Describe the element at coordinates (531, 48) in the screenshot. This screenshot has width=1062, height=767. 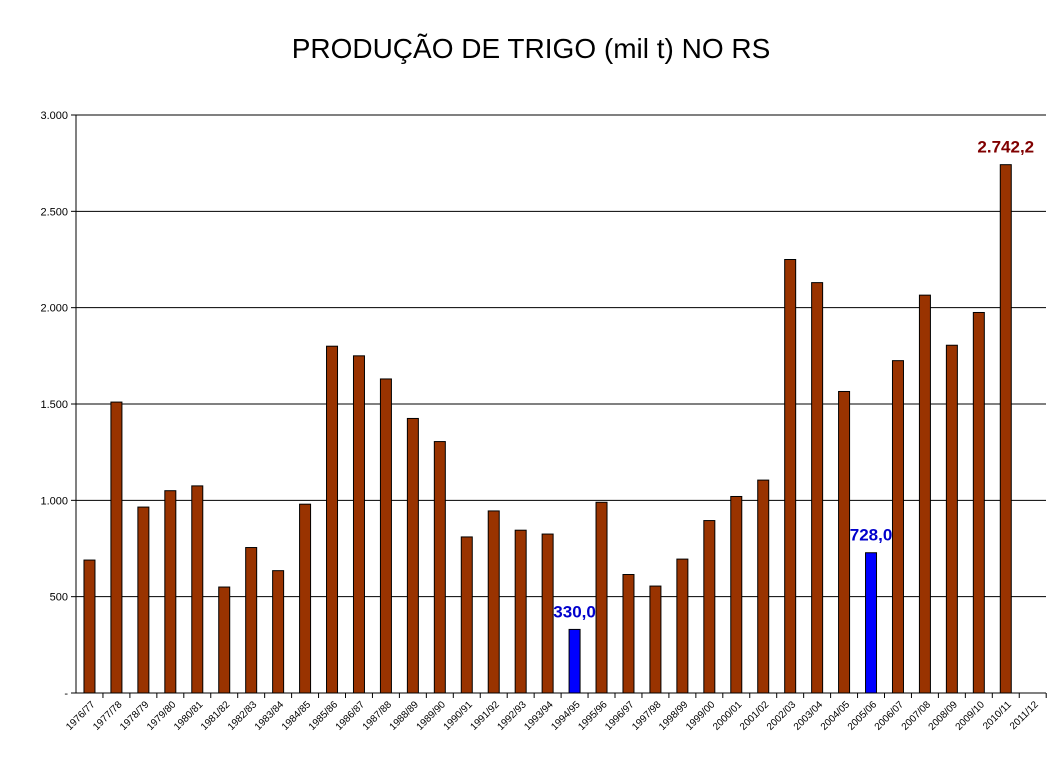
I see `chart-title: PRODUÇÃO DE TRIGO (mil t) NO RS` at that location.